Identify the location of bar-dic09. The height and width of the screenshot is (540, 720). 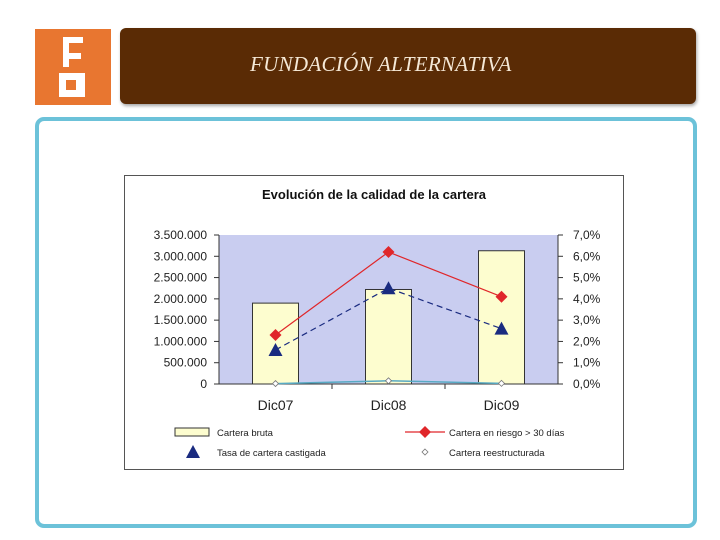
(501, 317).